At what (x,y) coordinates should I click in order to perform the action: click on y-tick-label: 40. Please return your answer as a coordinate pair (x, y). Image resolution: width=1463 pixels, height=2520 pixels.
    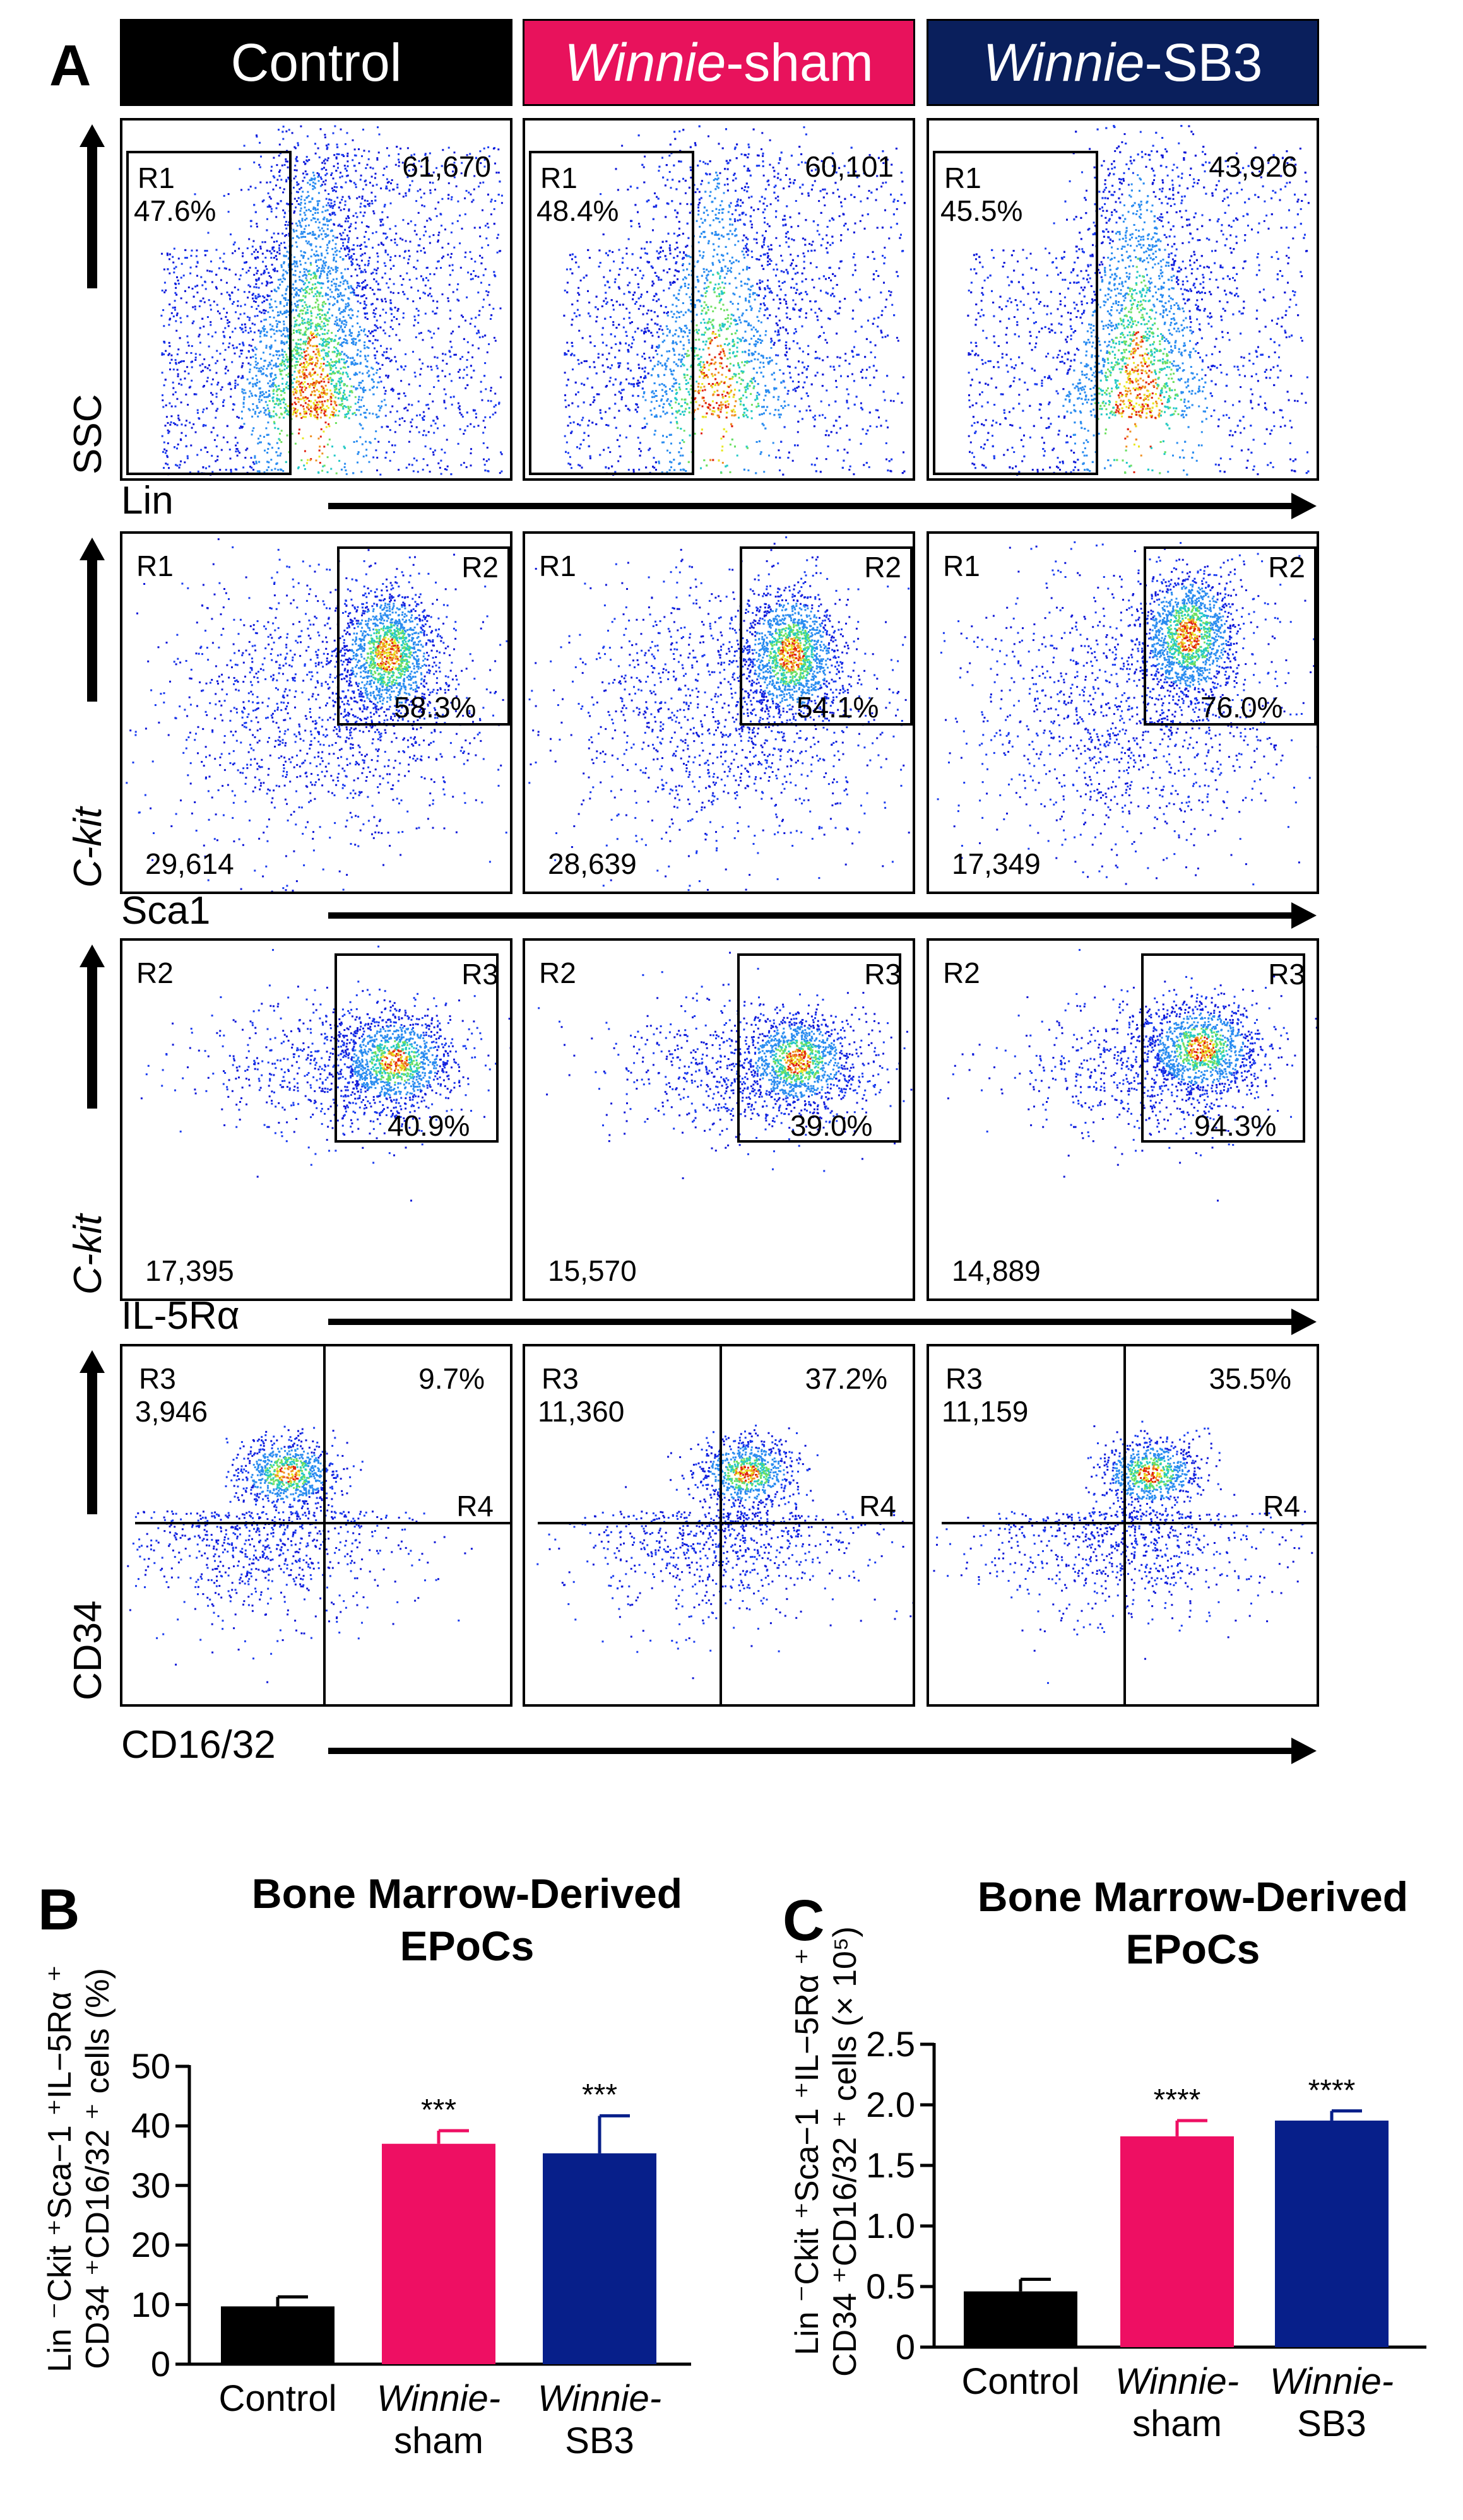
    Looking at the image, I should click on (120, 2125).